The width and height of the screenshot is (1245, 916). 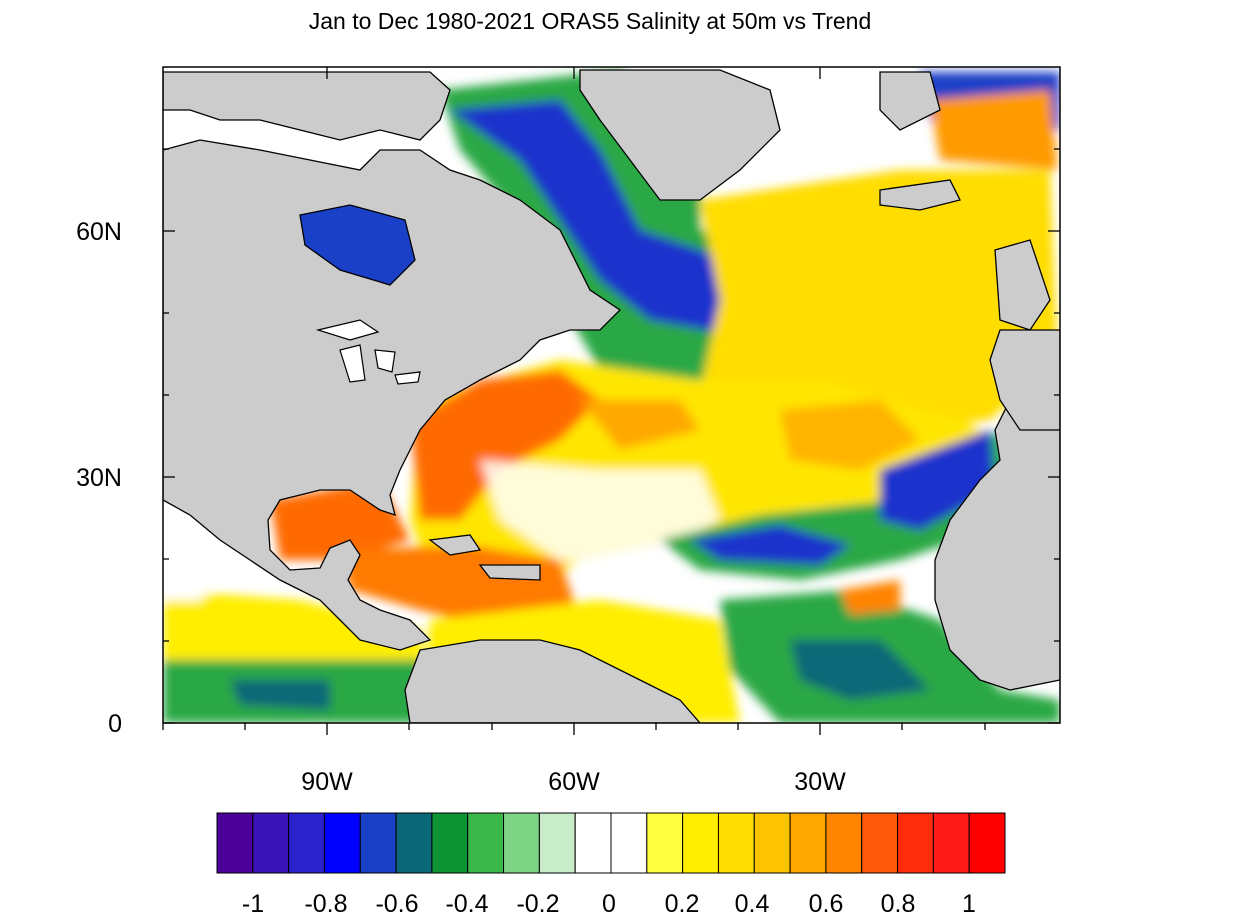 What do you see at coordinates (455, 545) in the screenshot?
I see `cuba-land` at bounding box center [455, 545].